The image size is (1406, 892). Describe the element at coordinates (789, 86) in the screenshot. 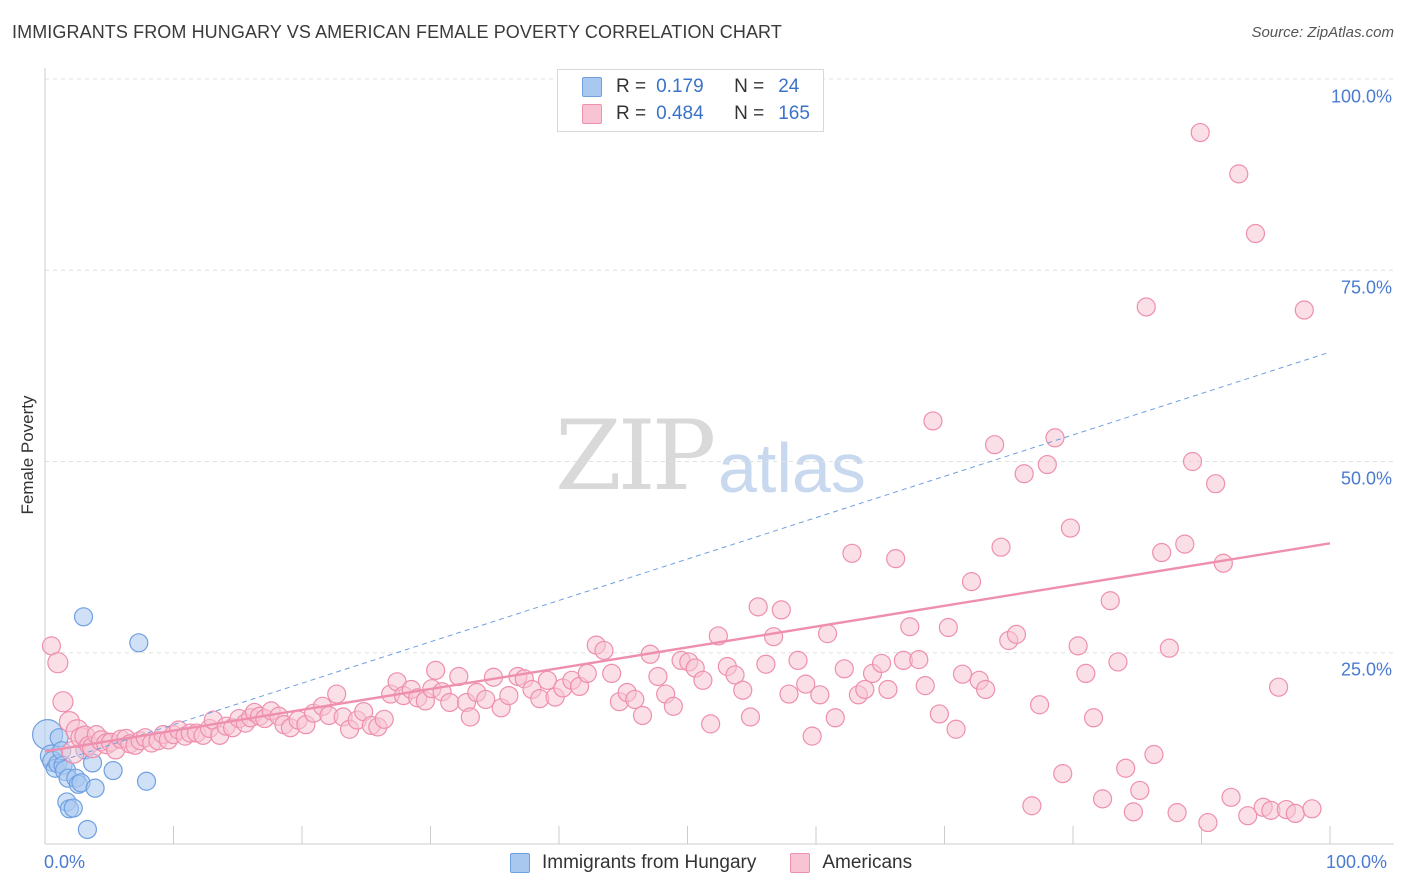

I see `legend-n-value: 24` at that location.